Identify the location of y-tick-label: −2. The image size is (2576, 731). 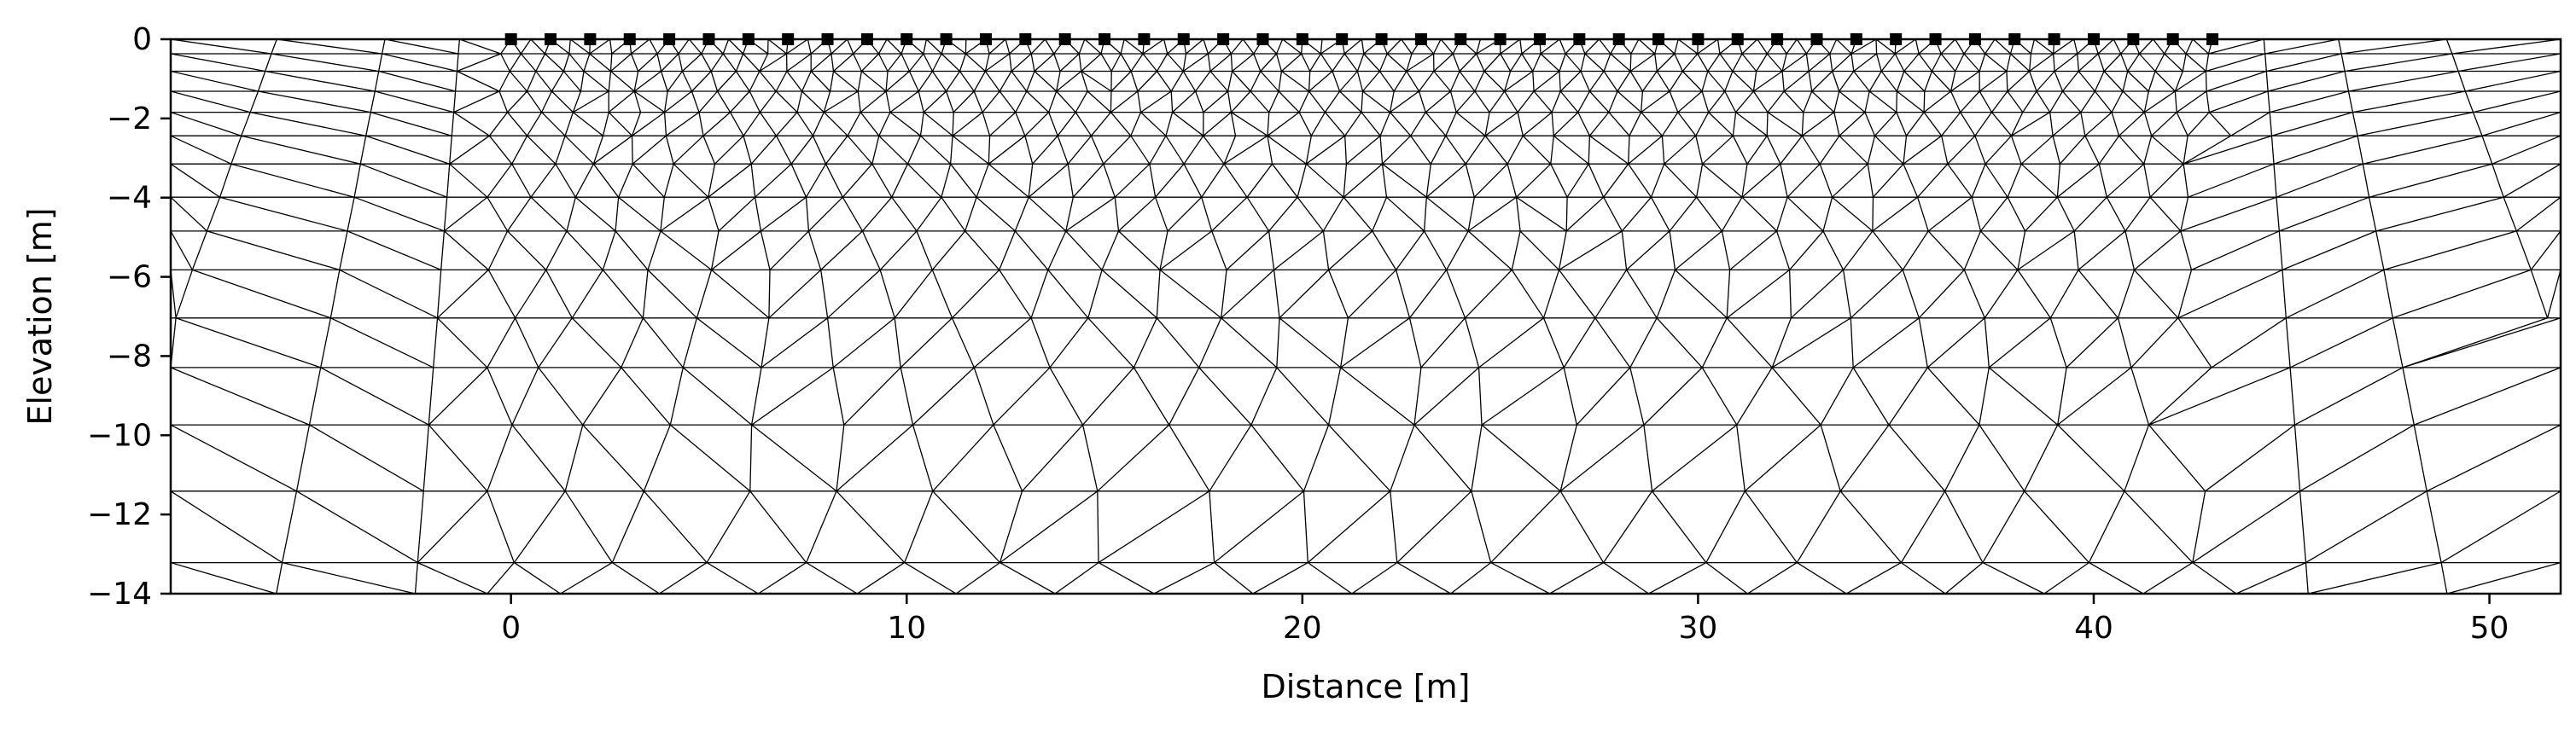
(129, 119).